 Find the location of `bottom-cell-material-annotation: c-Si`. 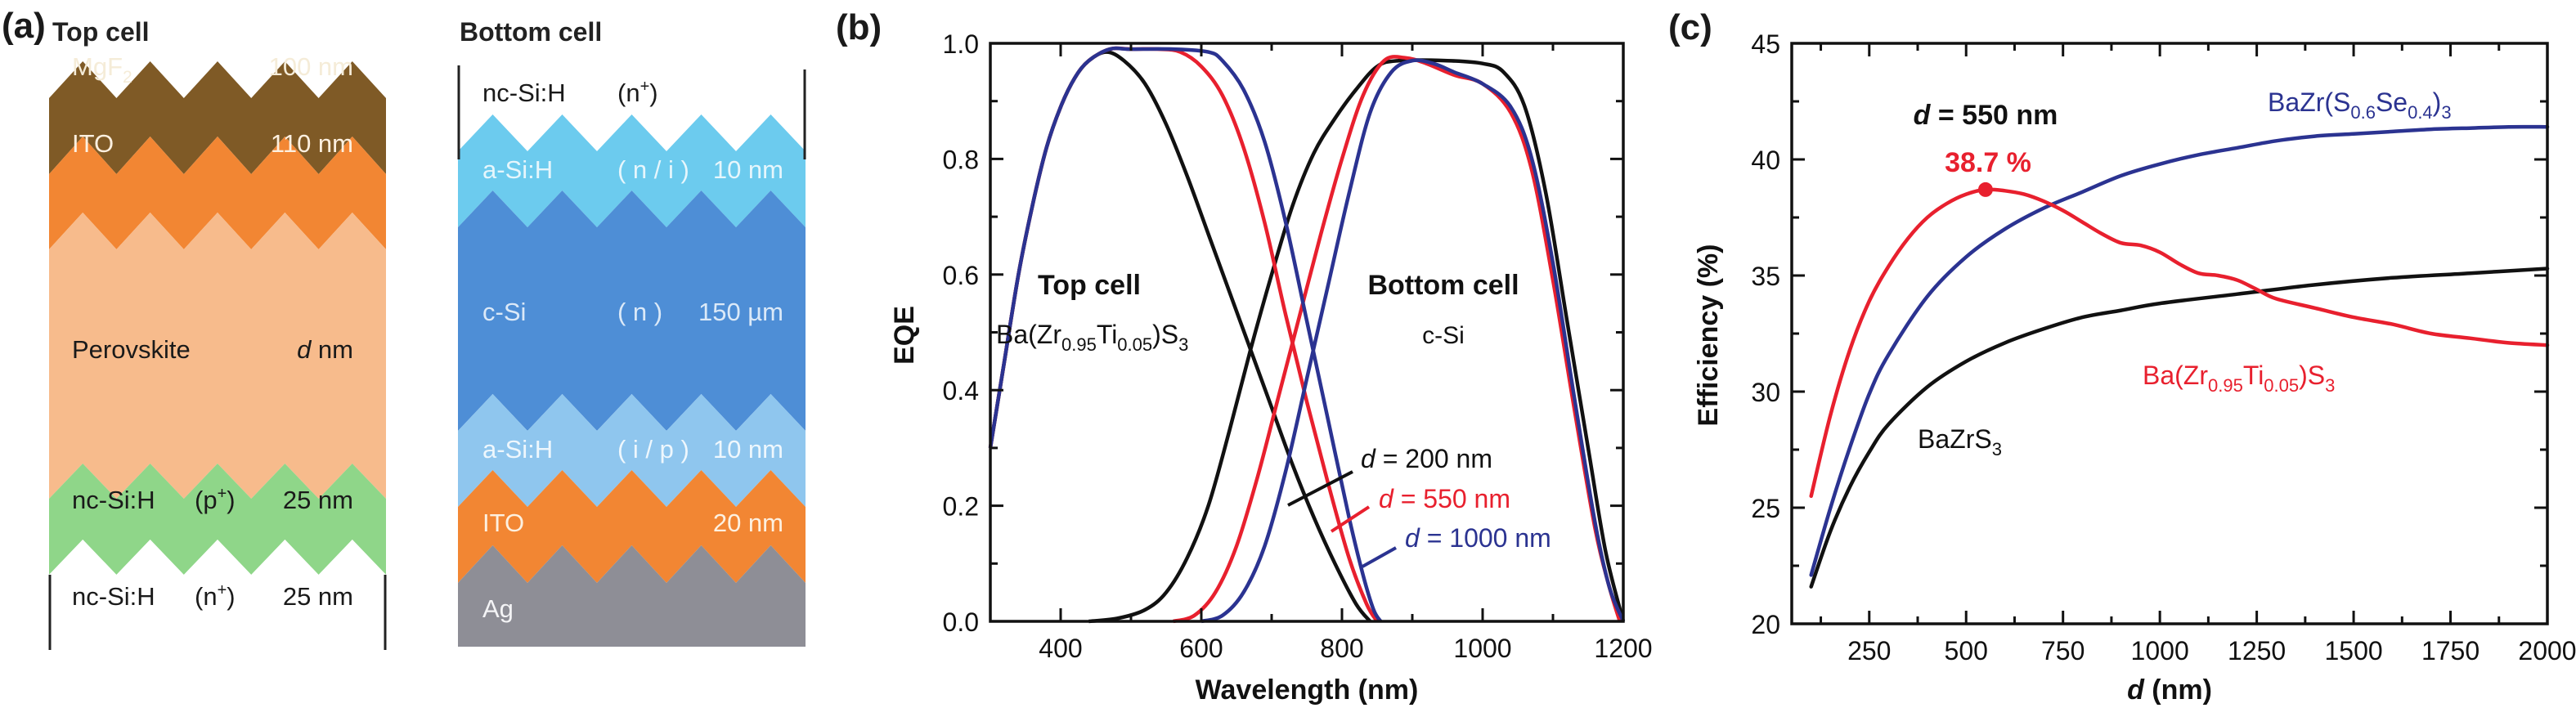

bottom-cell-material-annotation: c-Si is located at coordinates (1443, 335).